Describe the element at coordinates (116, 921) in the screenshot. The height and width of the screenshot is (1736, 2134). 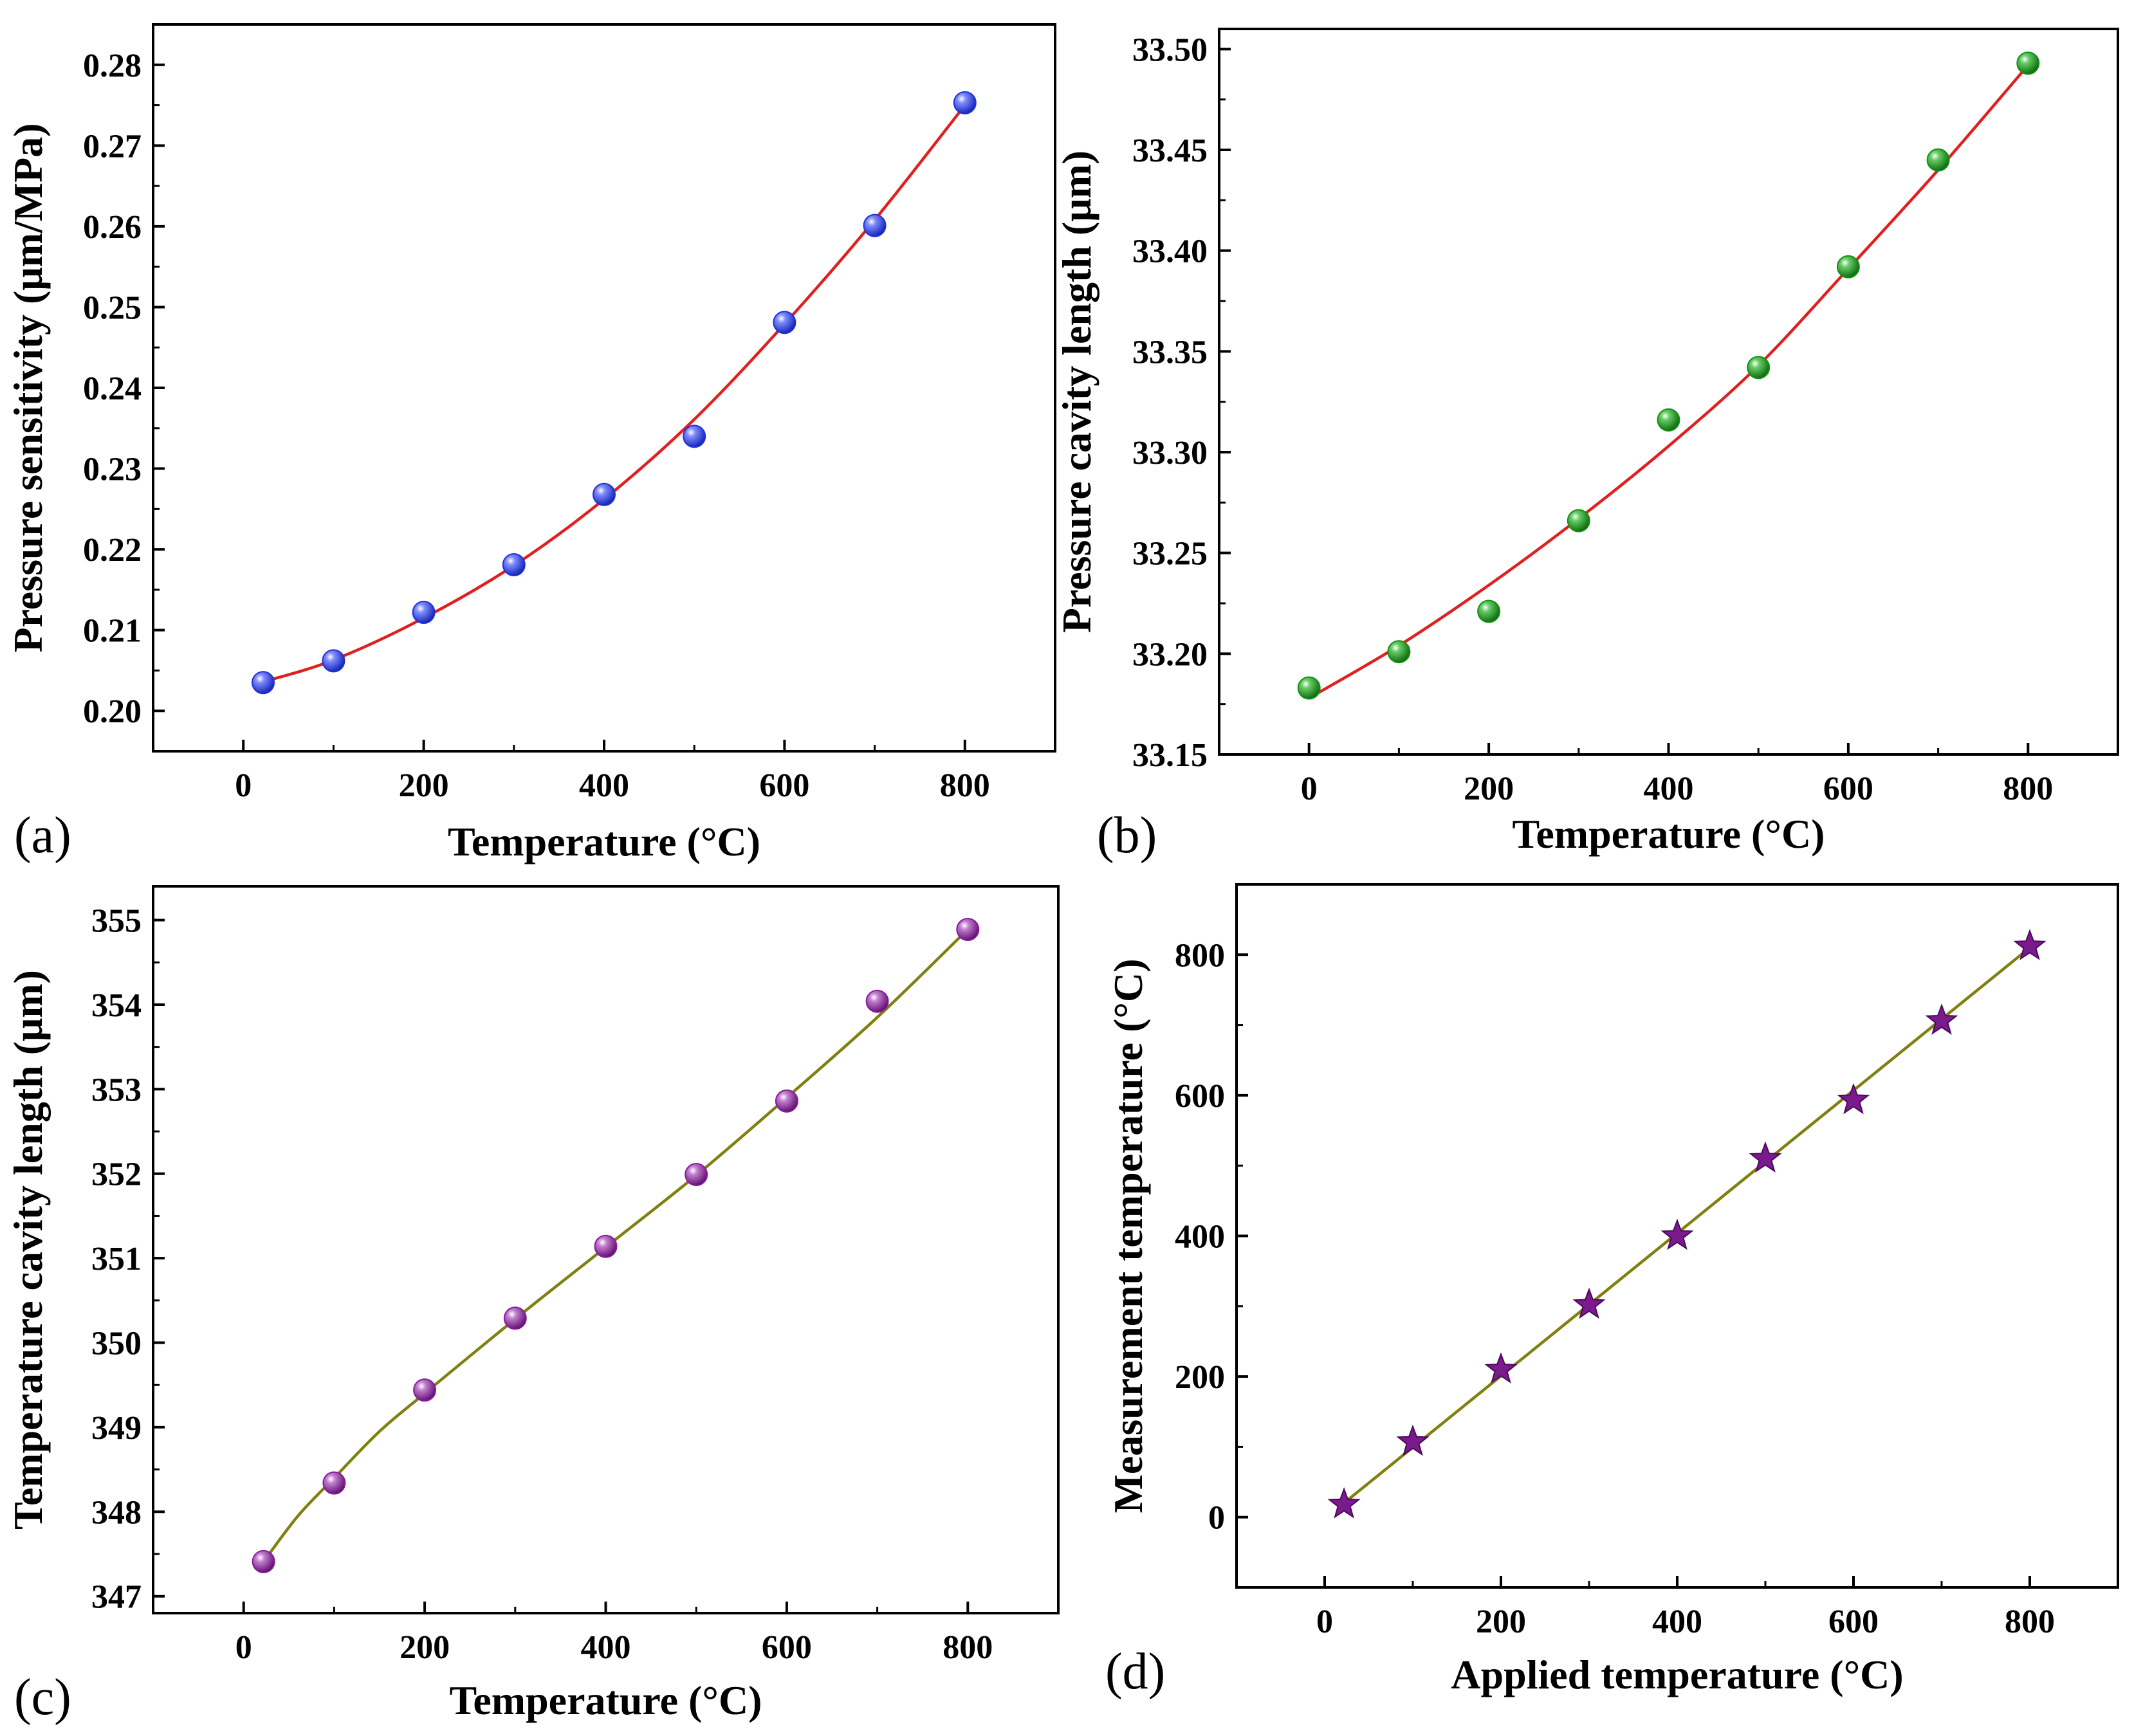
I see `y-tick-label: 355` at that location.